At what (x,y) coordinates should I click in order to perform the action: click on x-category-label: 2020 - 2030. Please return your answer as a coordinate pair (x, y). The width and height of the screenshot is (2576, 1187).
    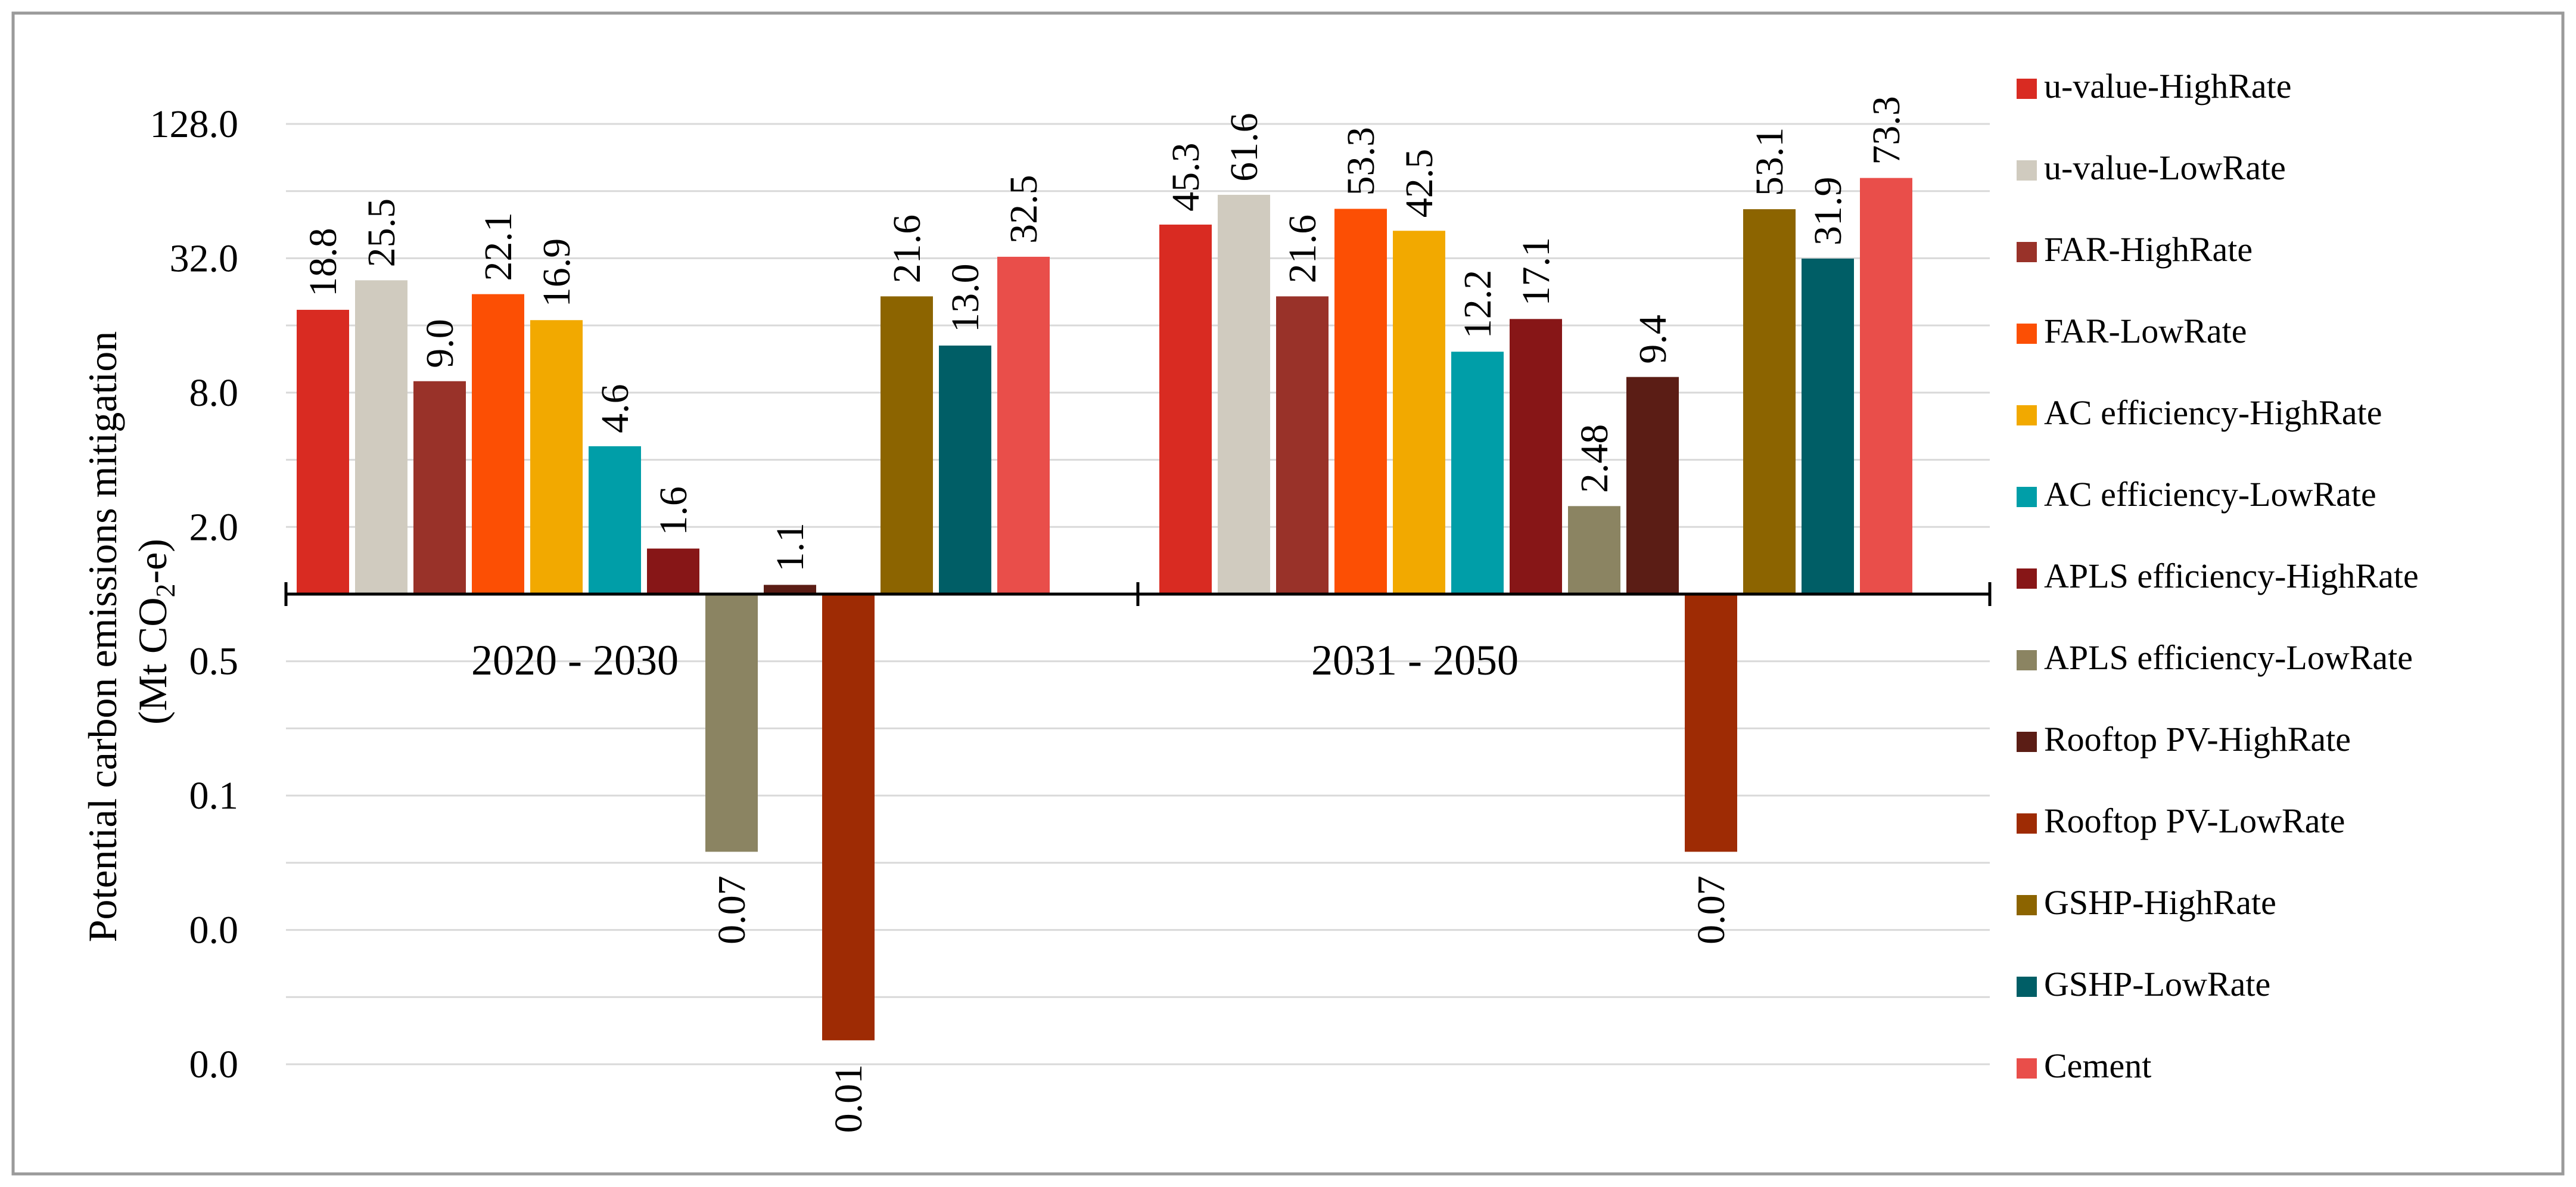
    Looking at the image, I should click on (575, 660).